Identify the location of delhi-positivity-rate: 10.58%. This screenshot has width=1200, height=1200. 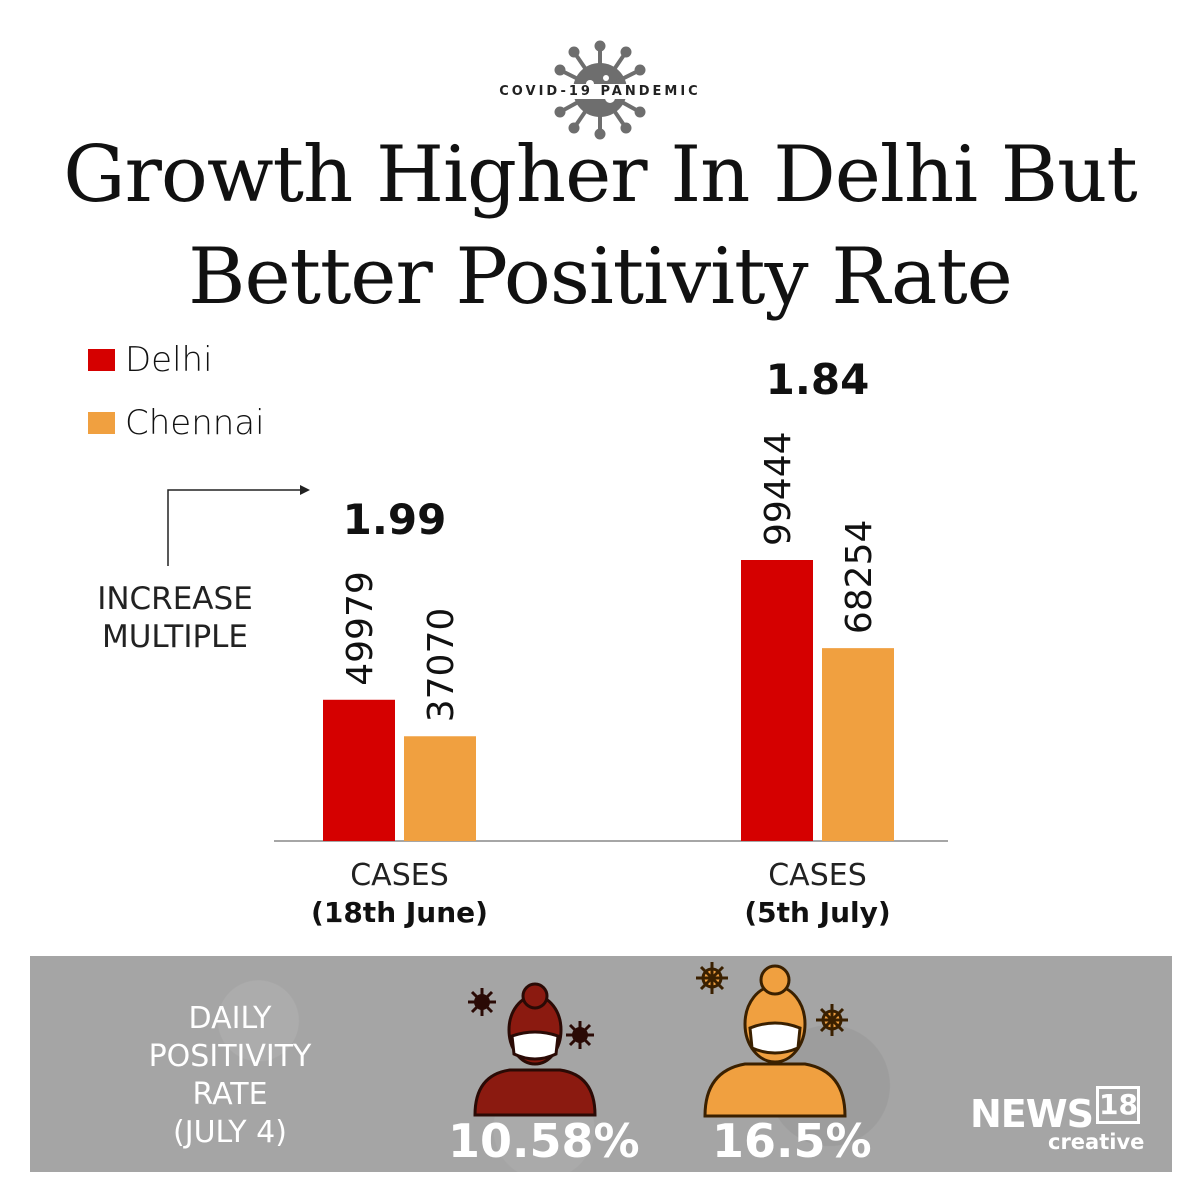
(544, 1141).